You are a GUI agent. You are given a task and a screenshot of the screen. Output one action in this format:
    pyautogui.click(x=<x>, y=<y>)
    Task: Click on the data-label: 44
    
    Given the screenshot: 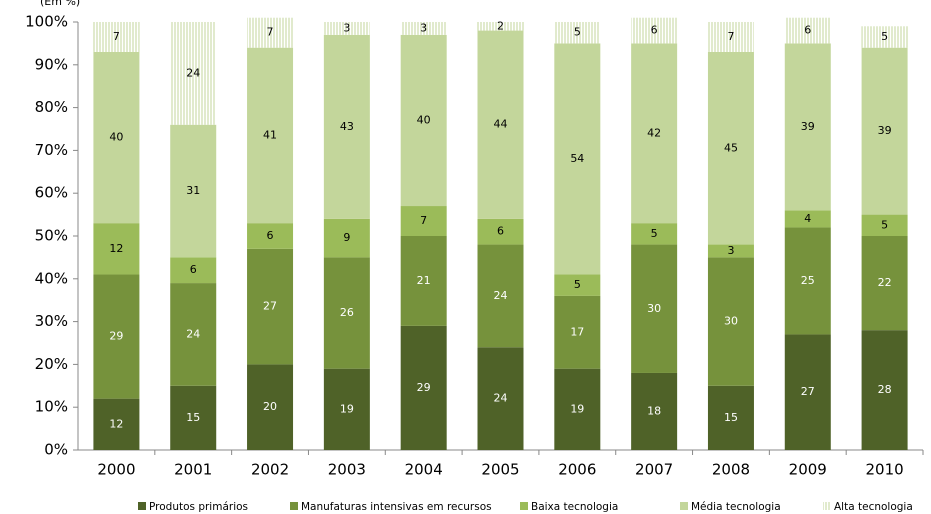 What is the action you would take?
    pyautogui.click(x=501, y=124)
    